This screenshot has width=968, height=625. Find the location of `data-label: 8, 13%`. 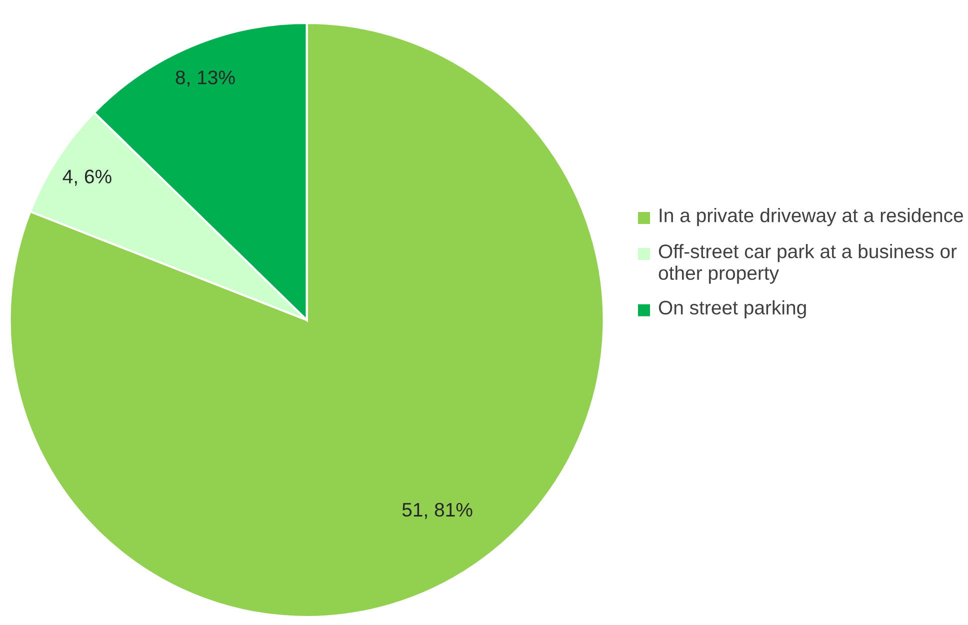

data-label: 8, 13% is located at coordinates (205, 78).